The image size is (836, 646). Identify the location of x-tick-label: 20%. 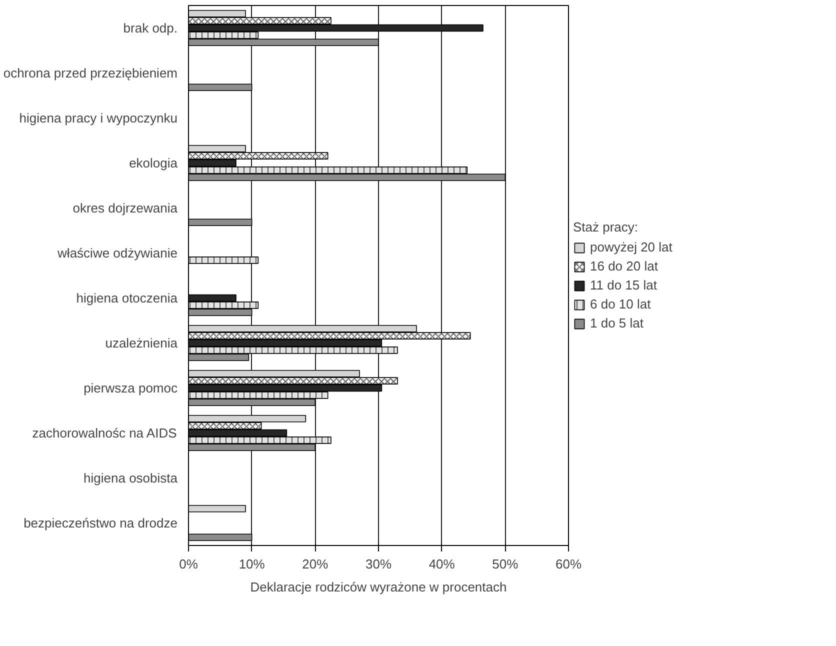
(315, 564).